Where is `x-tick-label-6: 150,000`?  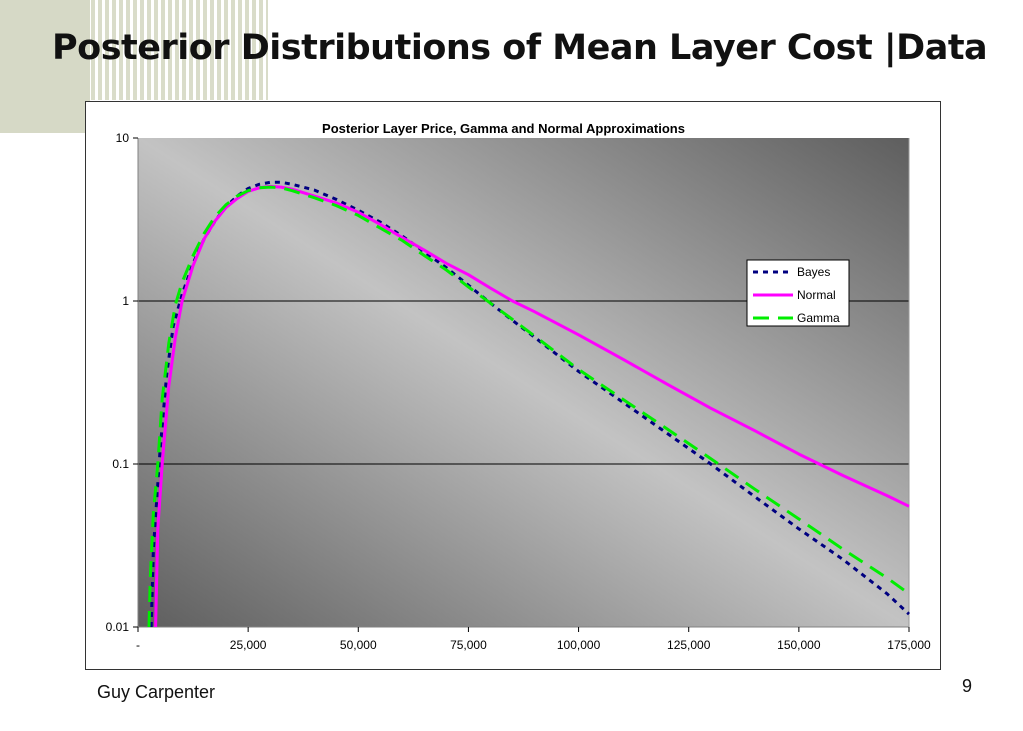
x-tick-label-6: 150,000 is located at coordinates (799, 645).